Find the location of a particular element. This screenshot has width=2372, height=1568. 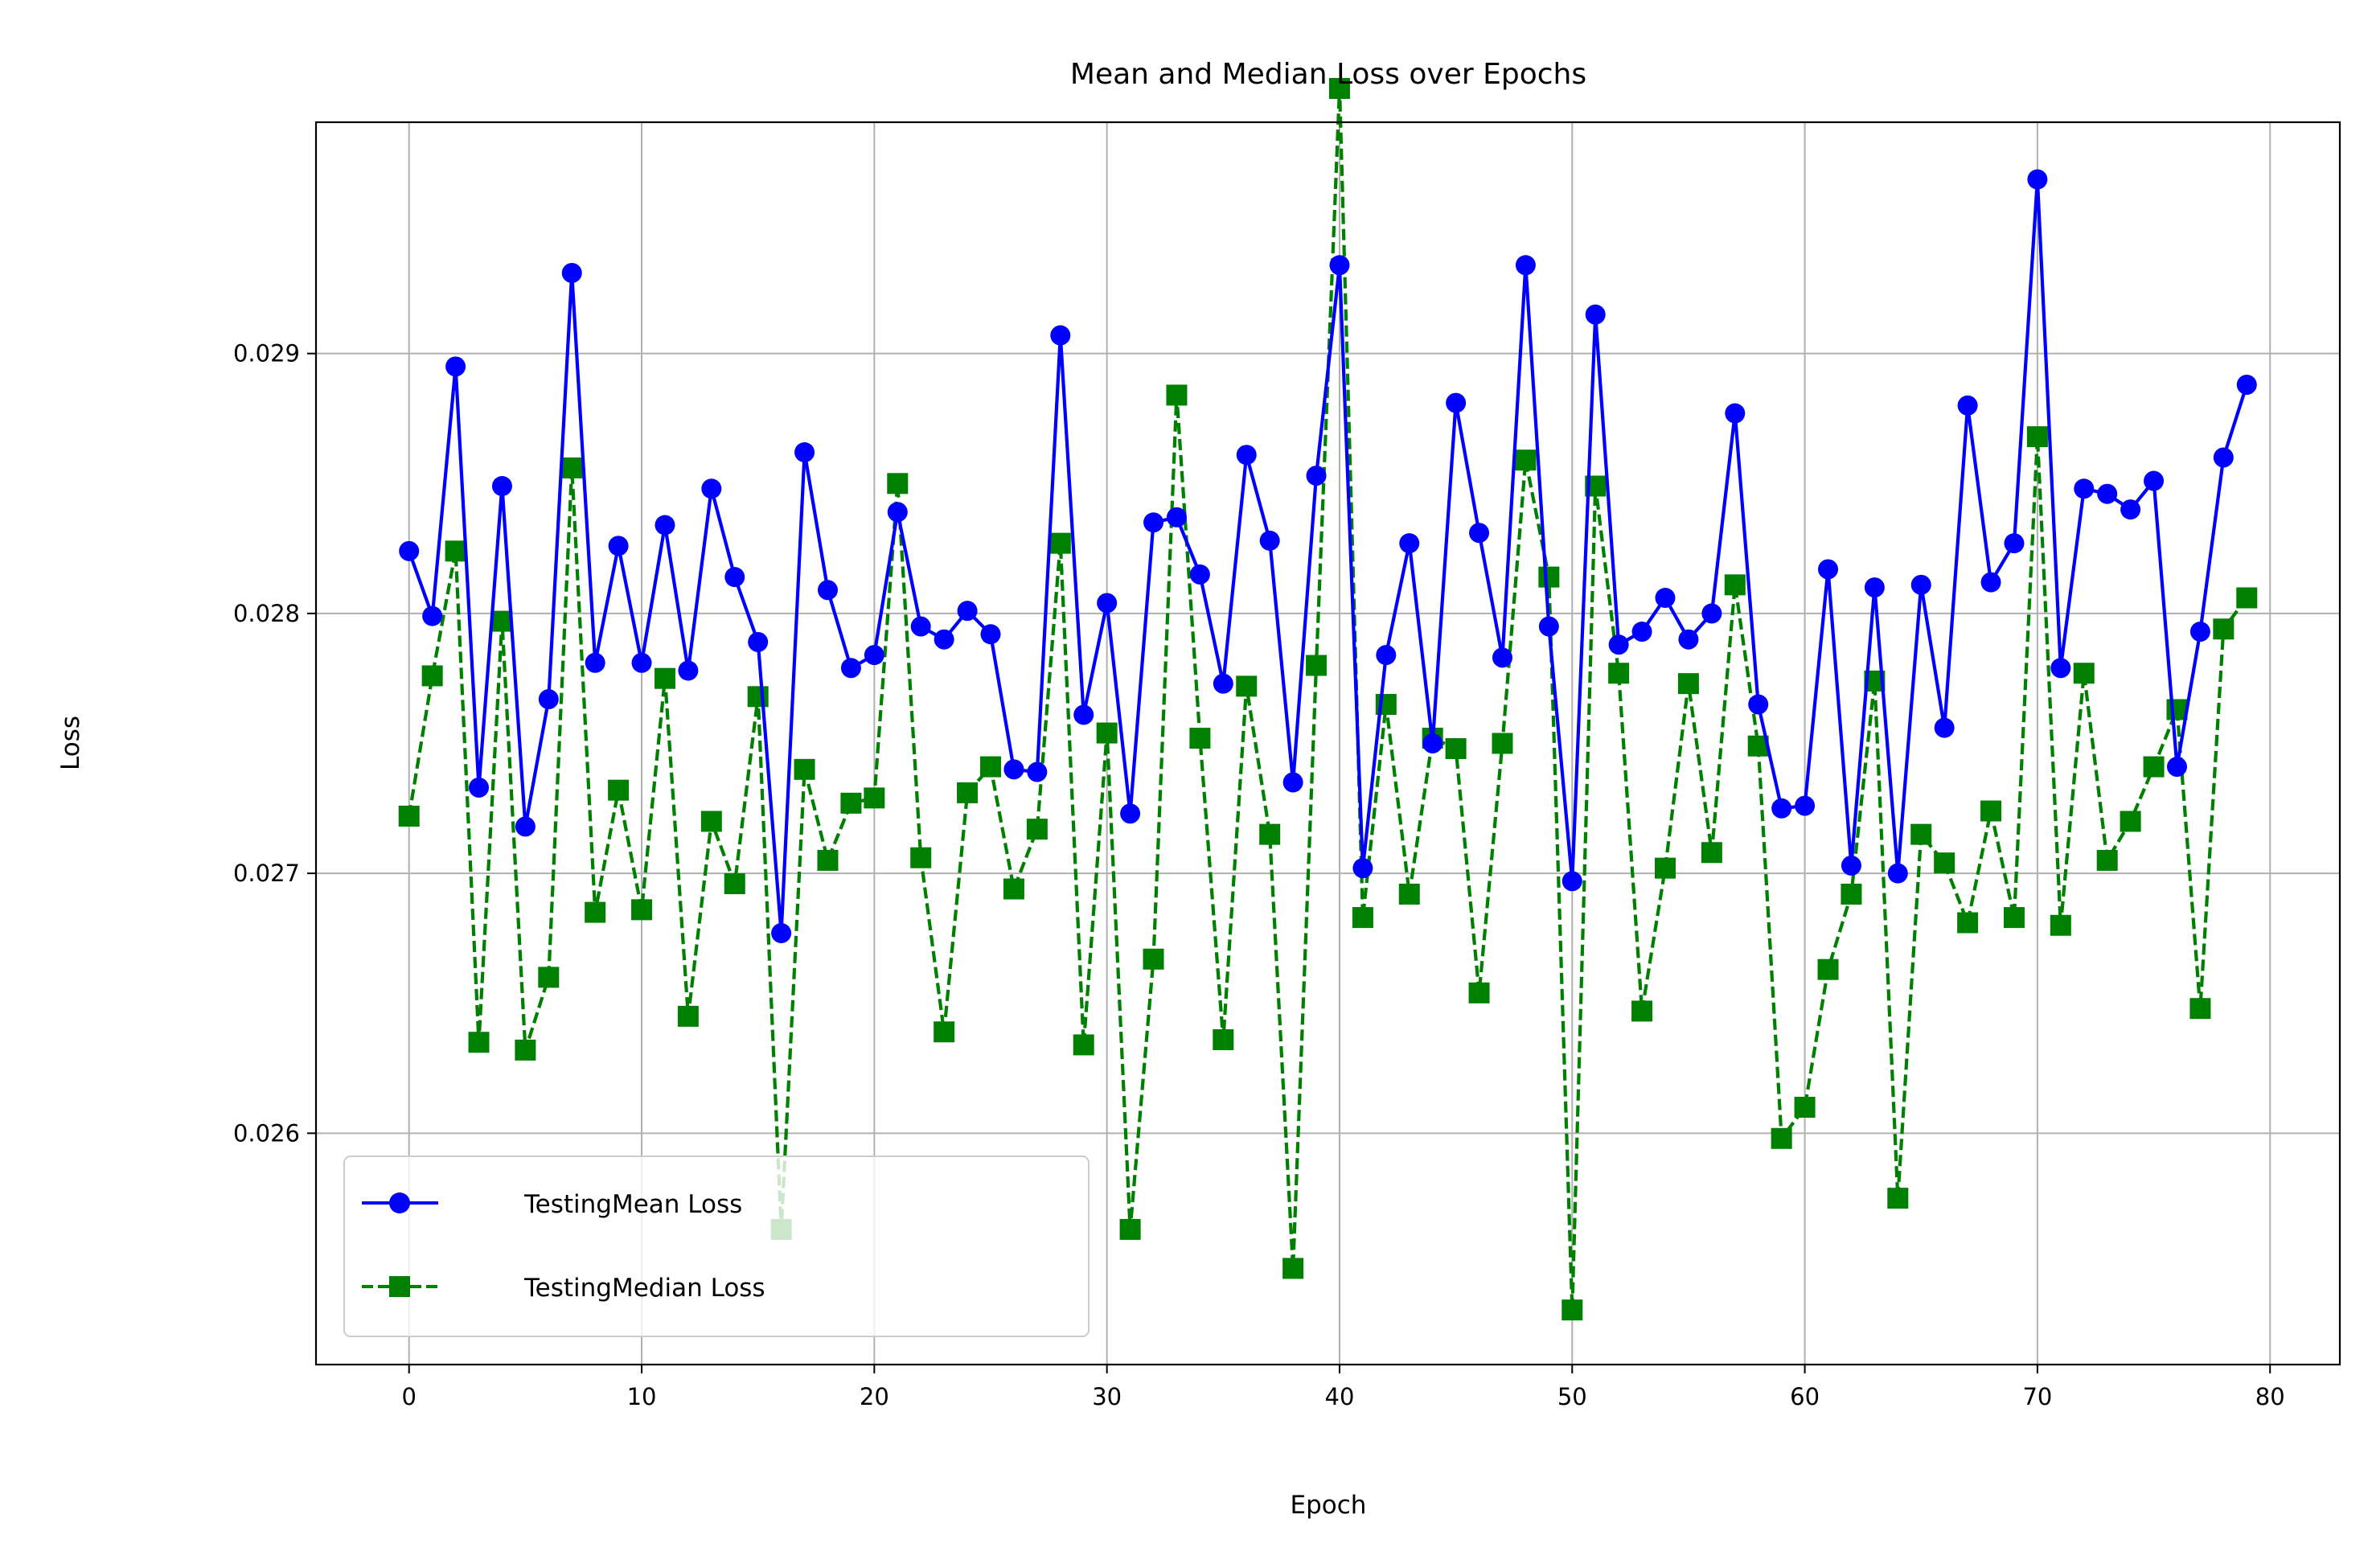

y-tick-label: 0.027 is located at coordinates (266, 873).